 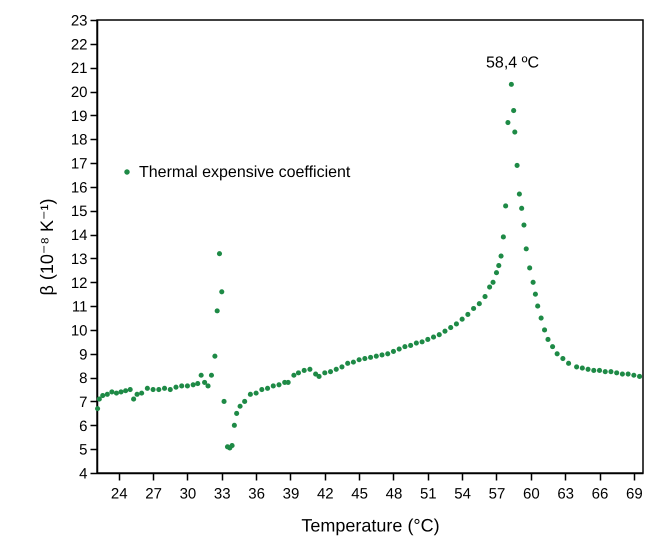 I want to click on x-tick-label: 42, so click(x=325, y=494).